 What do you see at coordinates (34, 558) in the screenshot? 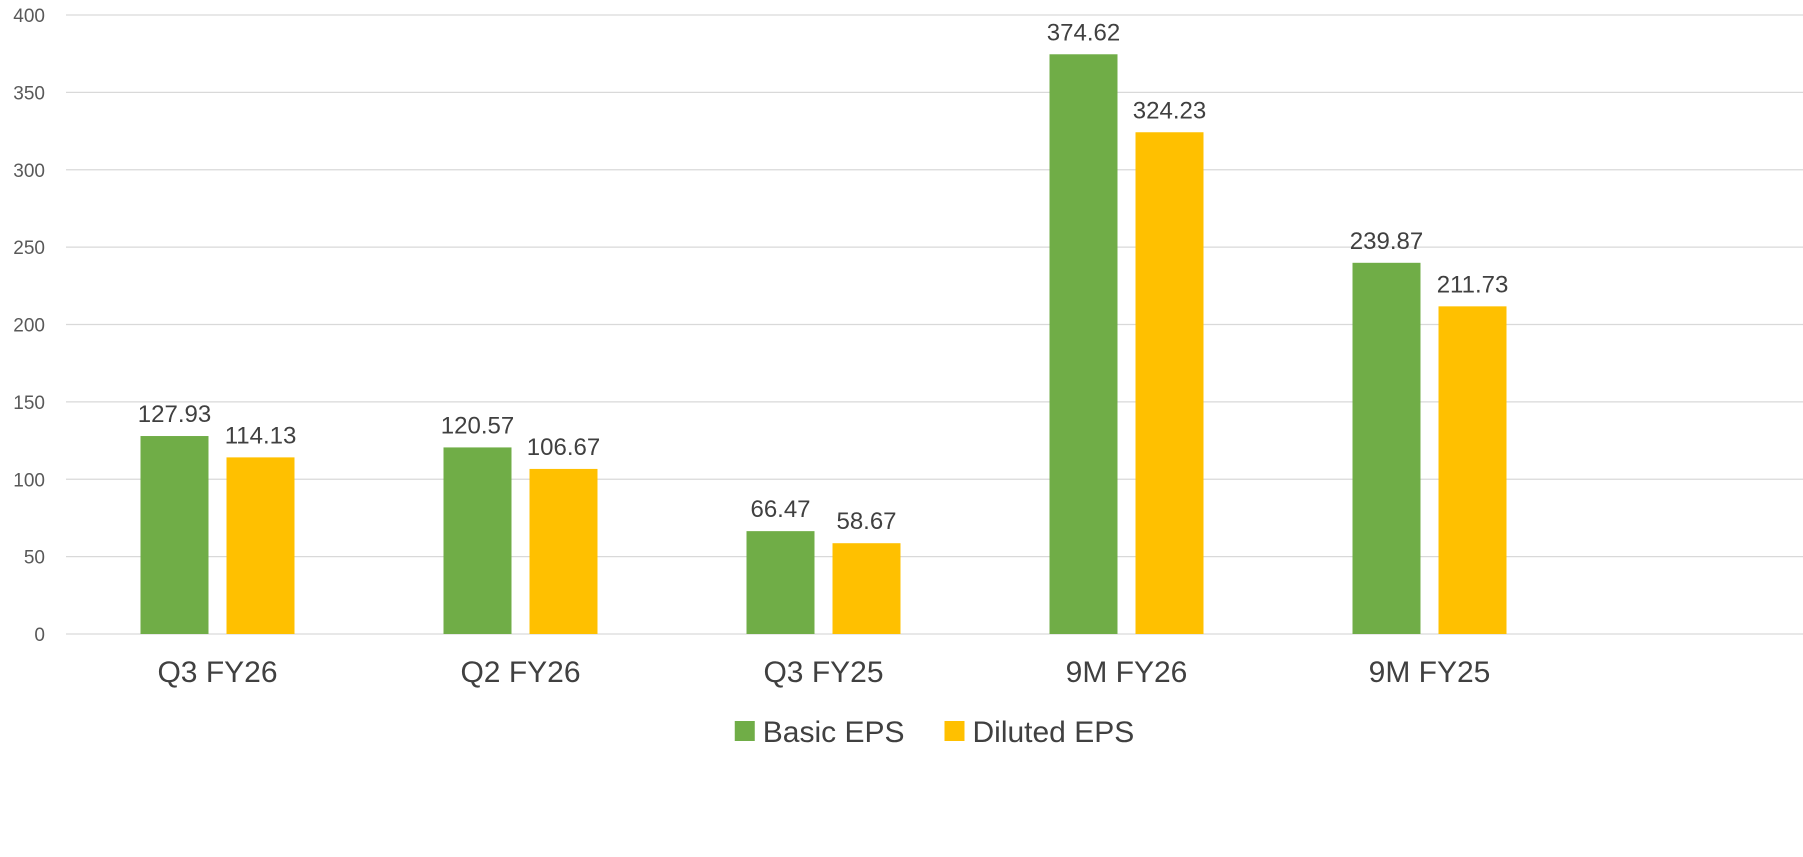
I see `y-tick-label: 50` at bounding box center [34, 558].